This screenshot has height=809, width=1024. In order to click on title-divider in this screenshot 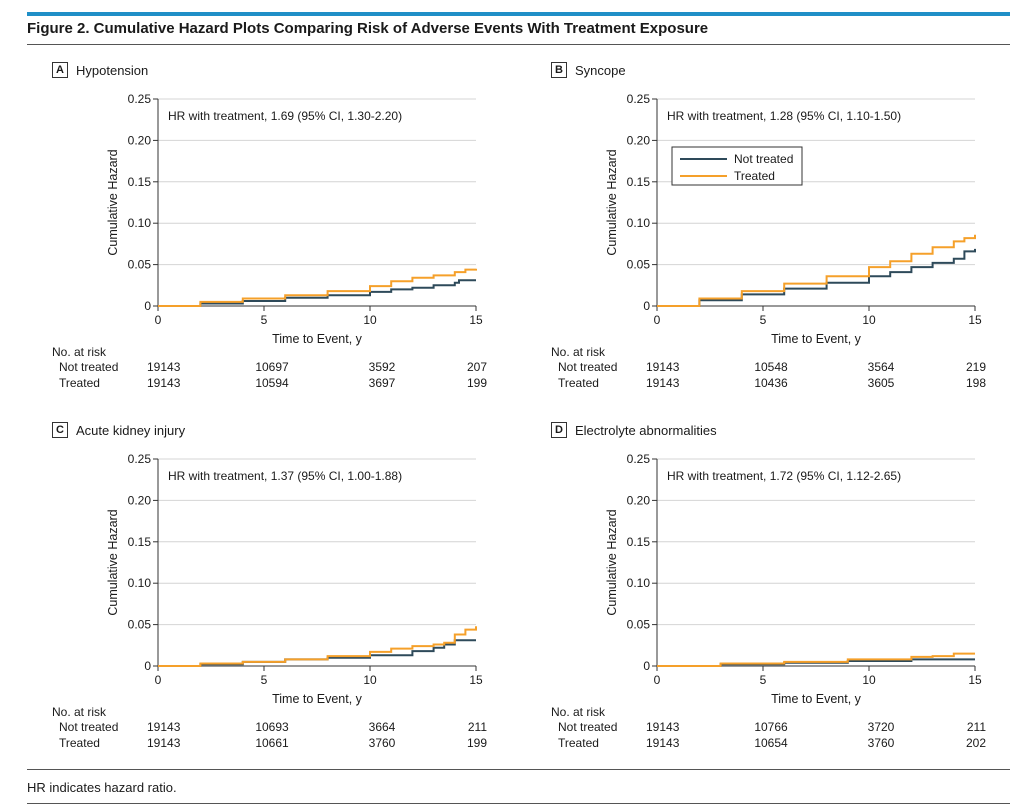, I will do `click(518, 44)`.